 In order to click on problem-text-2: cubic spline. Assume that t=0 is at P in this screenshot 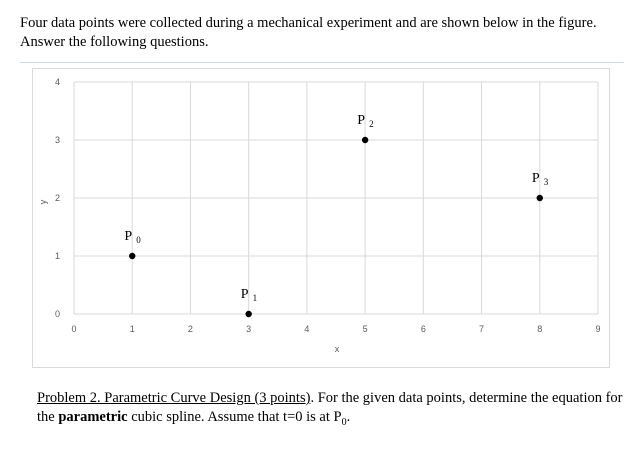, I will do `click(234, 417)`.